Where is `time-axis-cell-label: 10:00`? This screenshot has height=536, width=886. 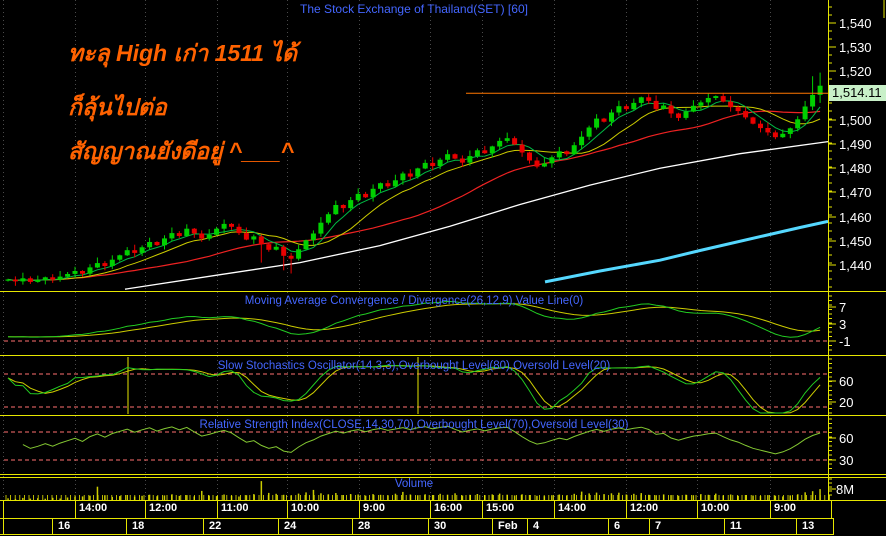 time-axis-cell-label: 10:00 is located at coordinates (305, 508).